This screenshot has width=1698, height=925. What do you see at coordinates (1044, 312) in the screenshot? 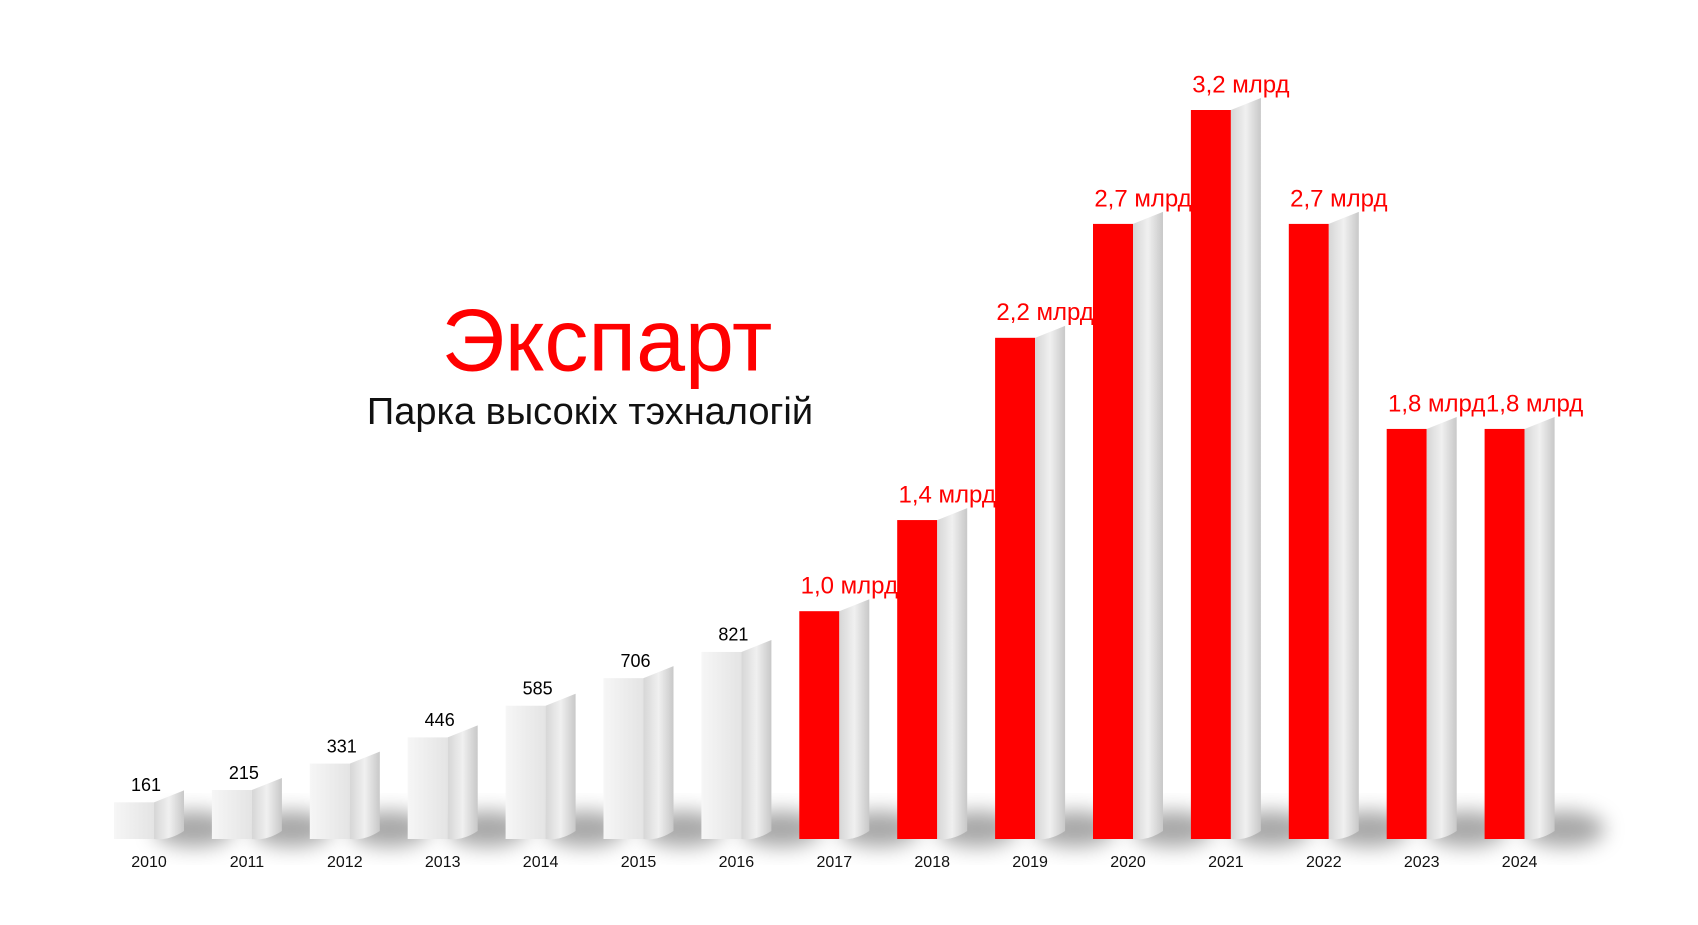
I see `value-label: 2,2 млрд` at bounding box center [1044, 312].